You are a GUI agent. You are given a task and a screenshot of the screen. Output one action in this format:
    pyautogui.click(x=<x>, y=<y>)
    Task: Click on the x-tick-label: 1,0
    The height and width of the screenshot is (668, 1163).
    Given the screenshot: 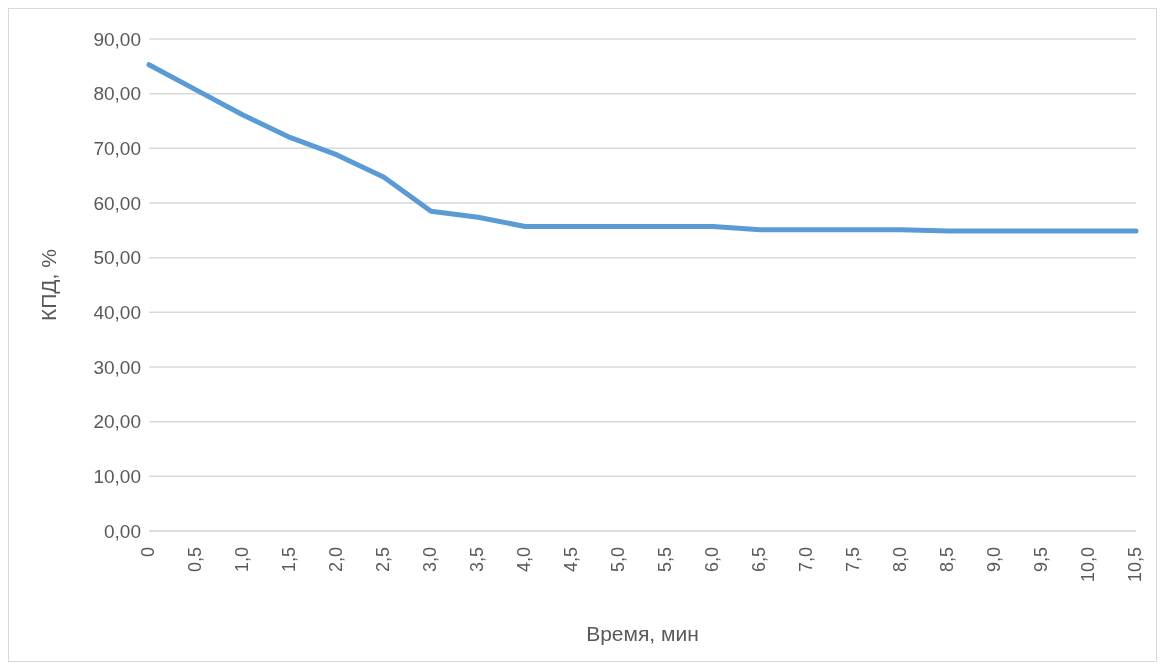 What is the action you would take?
    pyautogui.click(x=241, y=560)
    